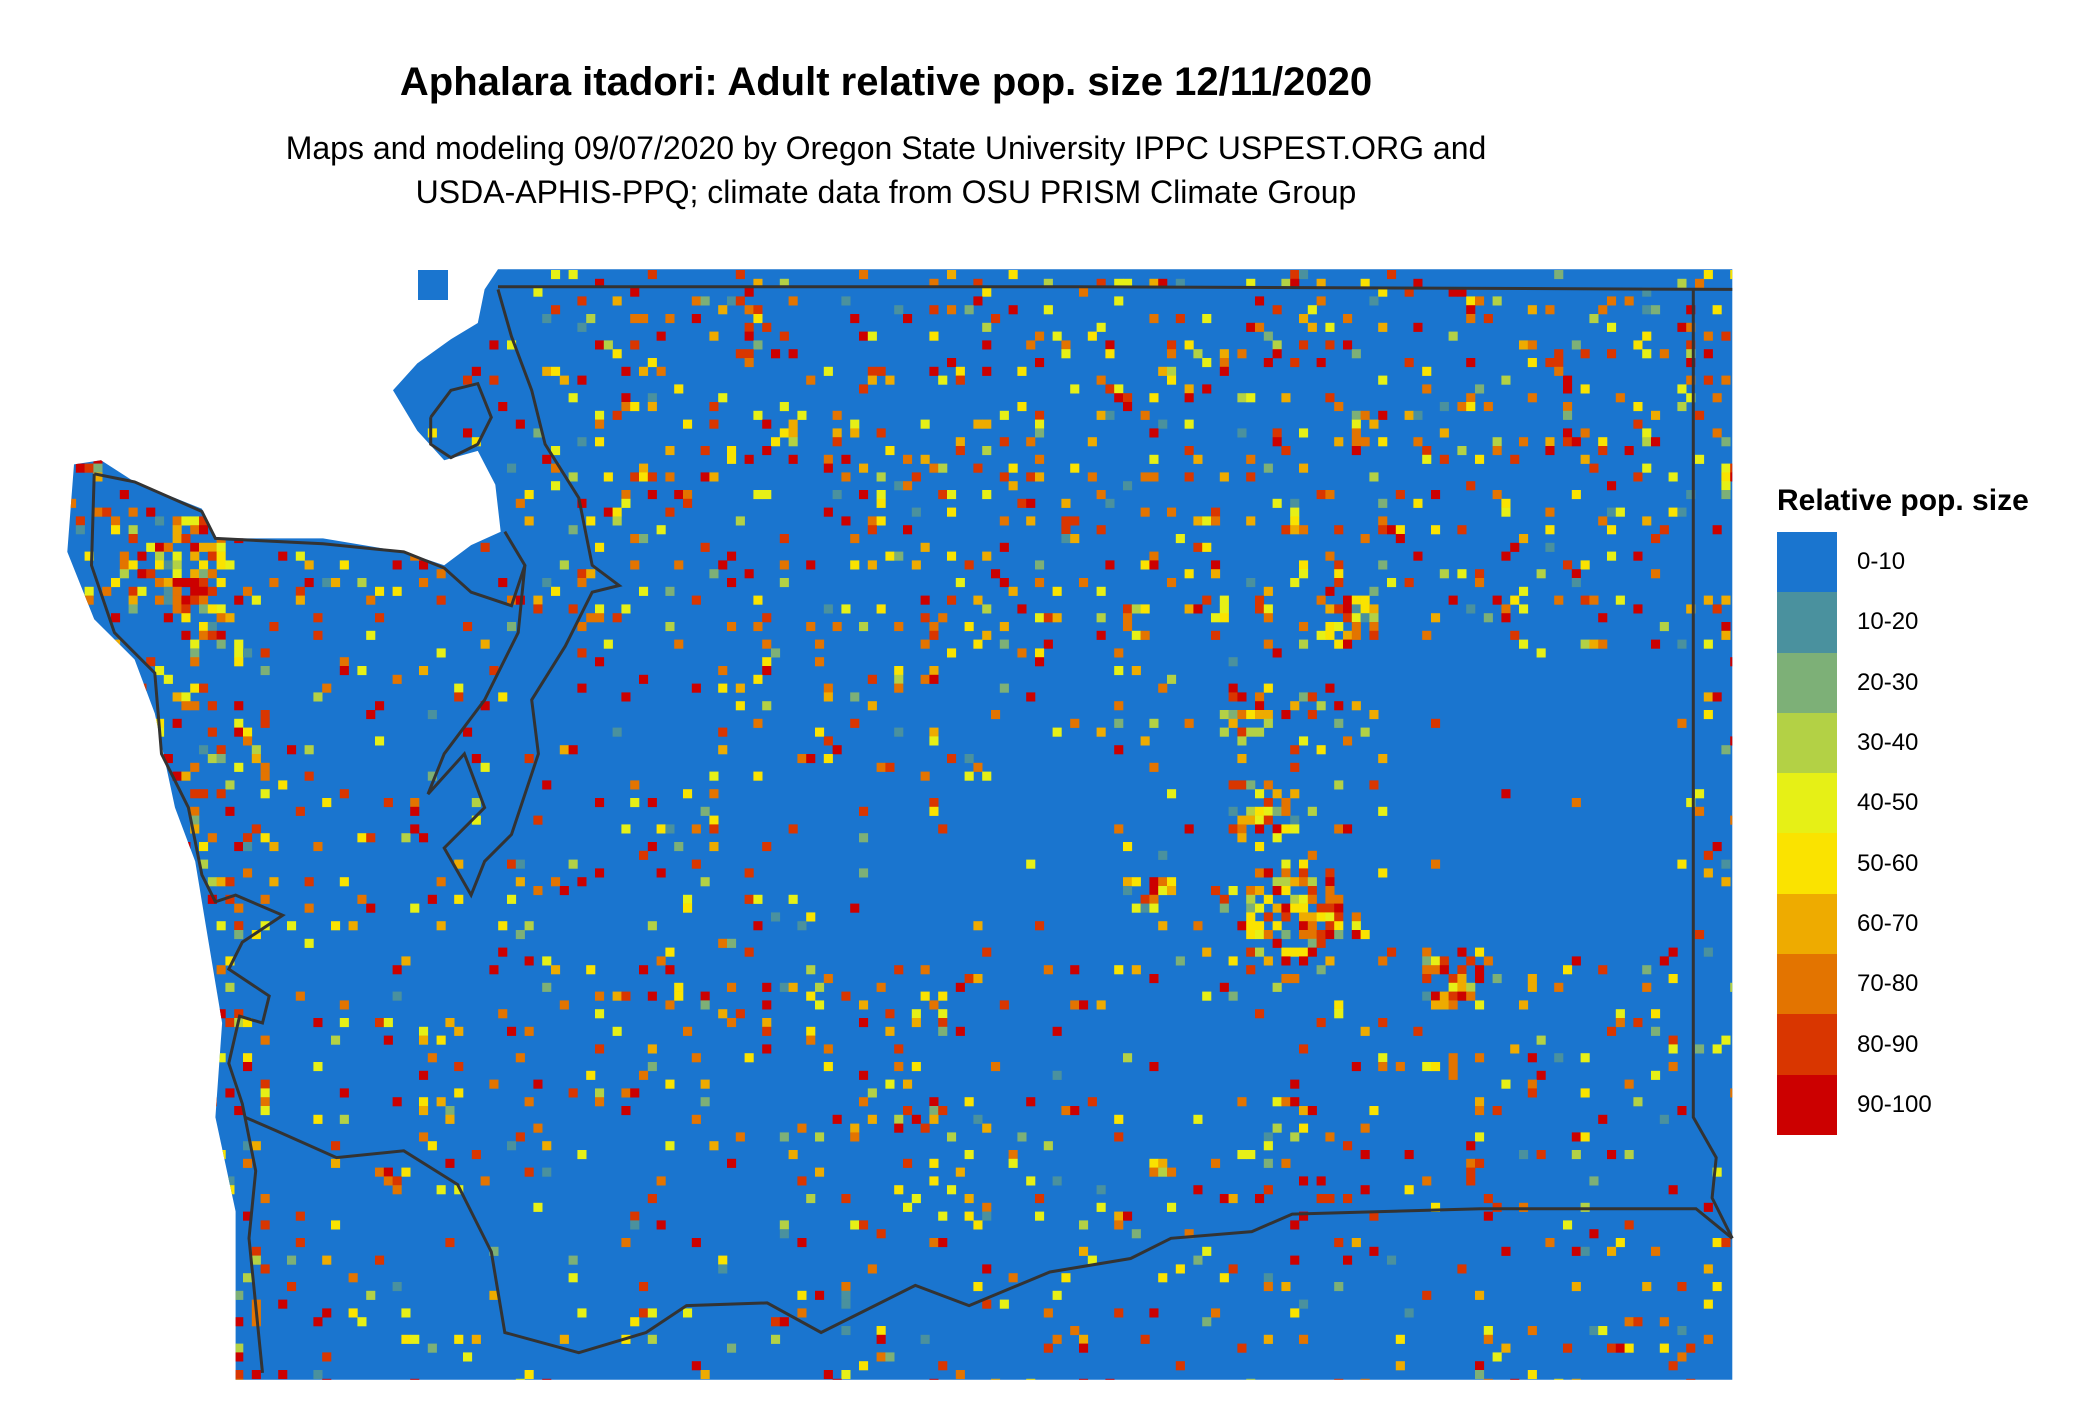 The height and width of the screenshot is (1408, 2100). Describe the element at coordinates (1888, 1044) in the screenshot. I see `legend-label: 80-90` at that location.